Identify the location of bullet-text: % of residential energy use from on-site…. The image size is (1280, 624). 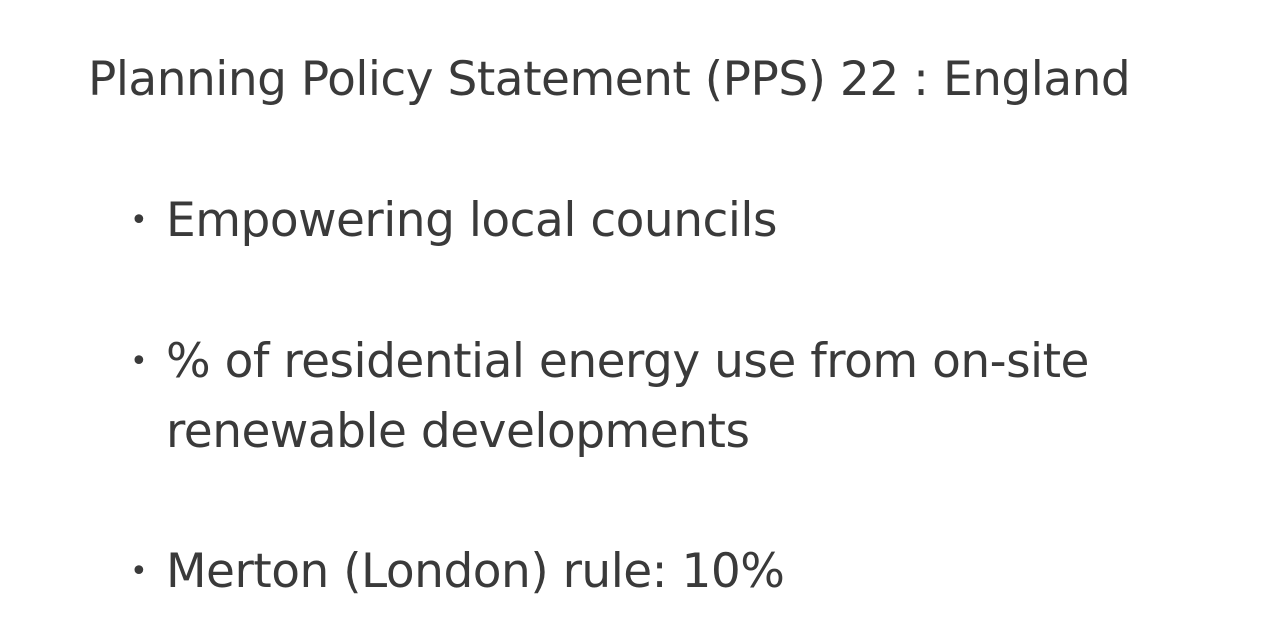
(627, 396).